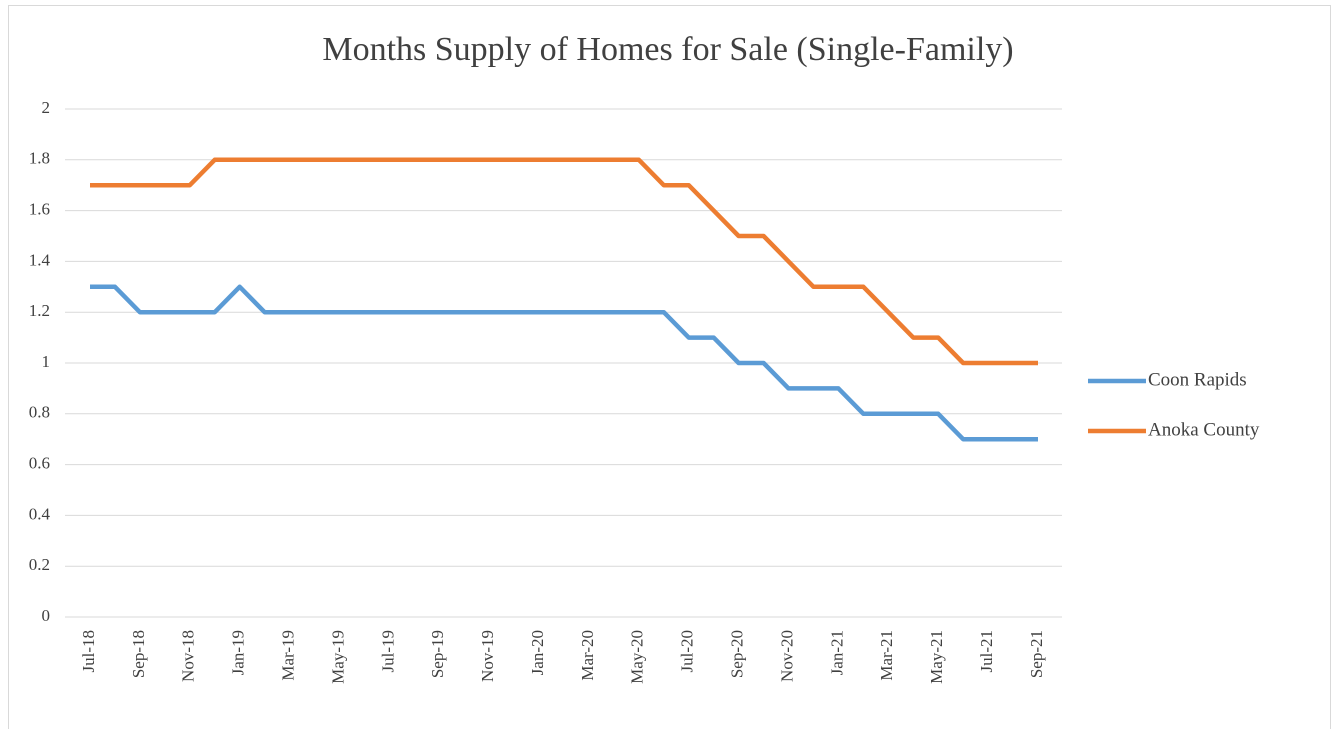 The width and height of the screenshot is (1332, 729). I want to click on x-tick-label: Sep-20, so click(737, 654).